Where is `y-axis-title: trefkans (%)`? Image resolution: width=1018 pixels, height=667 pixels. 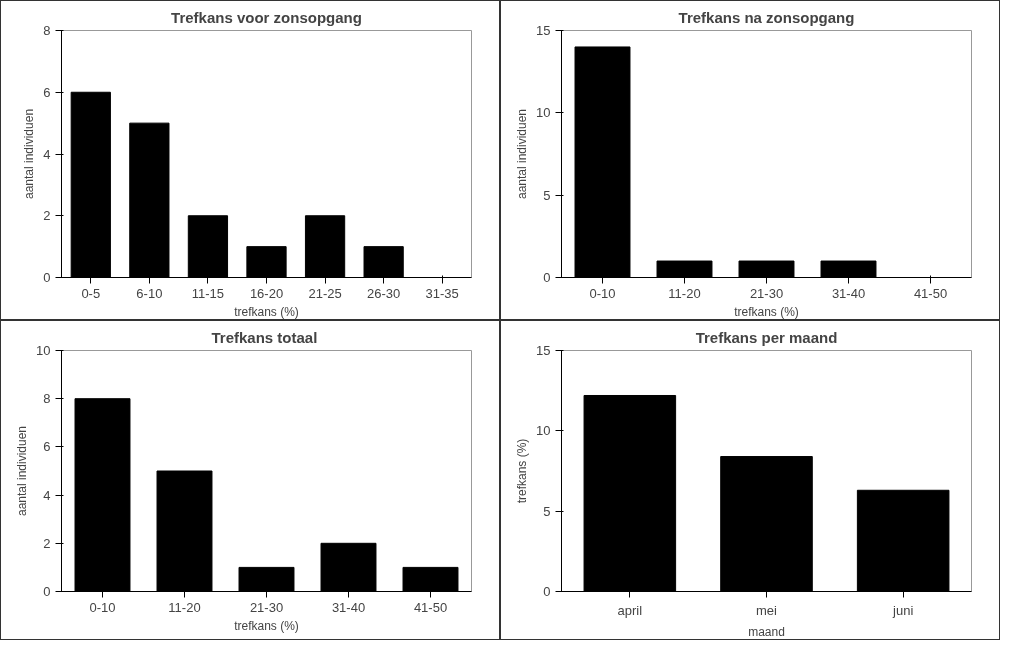
y-axis-title: trefkans (%) is located at coordinates (522, 471).